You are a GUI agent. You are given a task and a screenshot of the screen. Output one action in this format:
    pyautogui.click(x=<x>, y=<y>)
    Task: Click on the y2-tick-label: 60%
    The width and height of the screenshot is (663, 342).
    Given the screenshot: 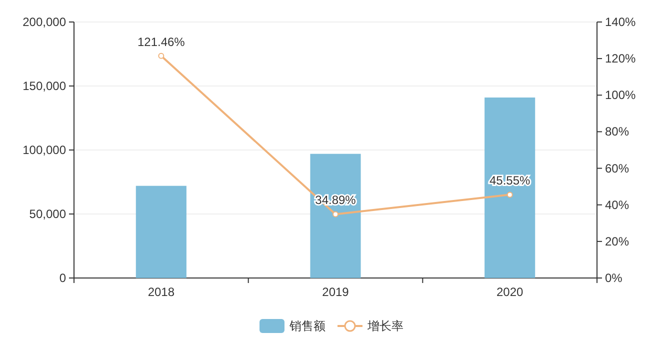 What is the action you would take?
    pyautogui.click(x=617, y=168)
    